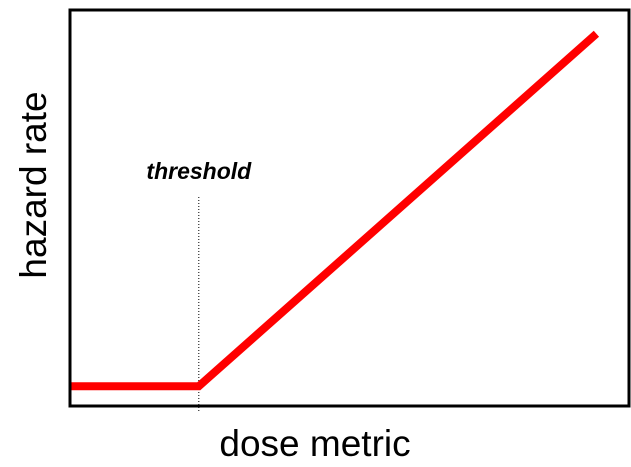 The width and height of the screenshot is (631, 467). I want to click on annotation: threshold, so click(199, 171).